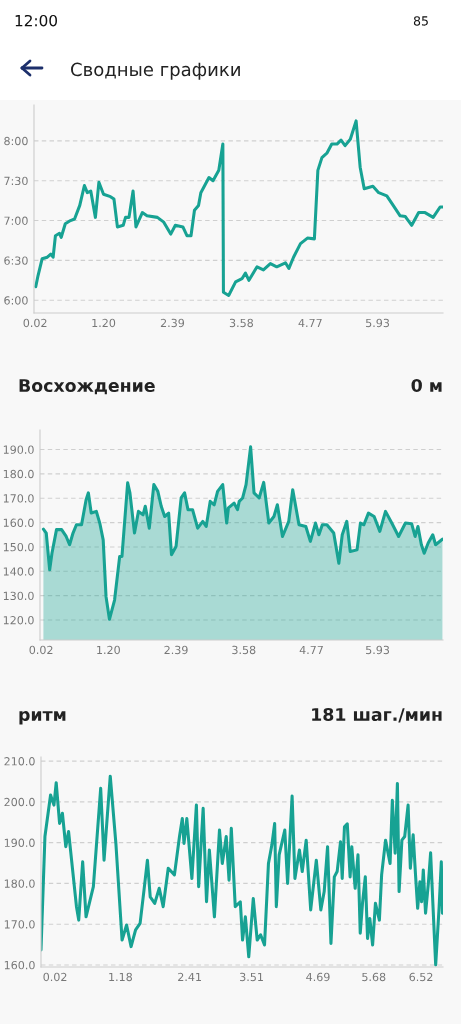  Describe the element at coordinates (42, 718) in the screenshot. I see `chart-title: ритм` at that location.